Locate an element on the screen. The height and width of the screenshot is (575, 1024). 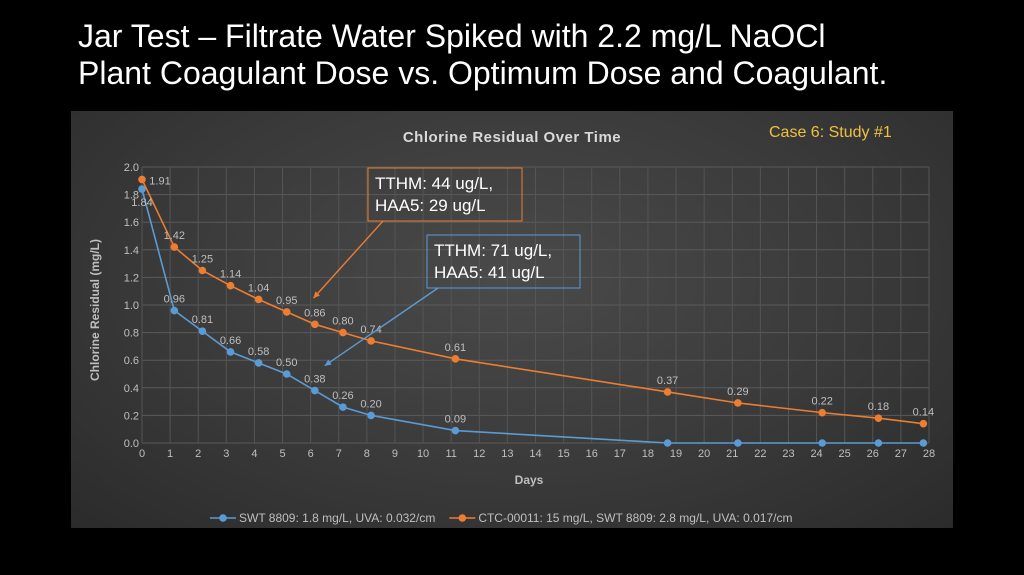
data-label: 0.74 is located at coordinates (370, 330).